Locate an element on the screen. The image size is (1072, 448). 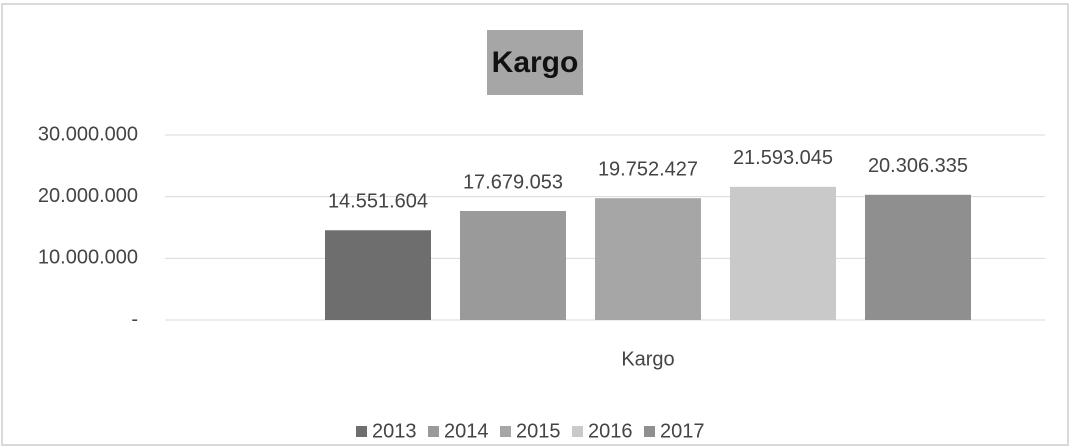
legend-label: 2014 is located at coordinates (466, 431).